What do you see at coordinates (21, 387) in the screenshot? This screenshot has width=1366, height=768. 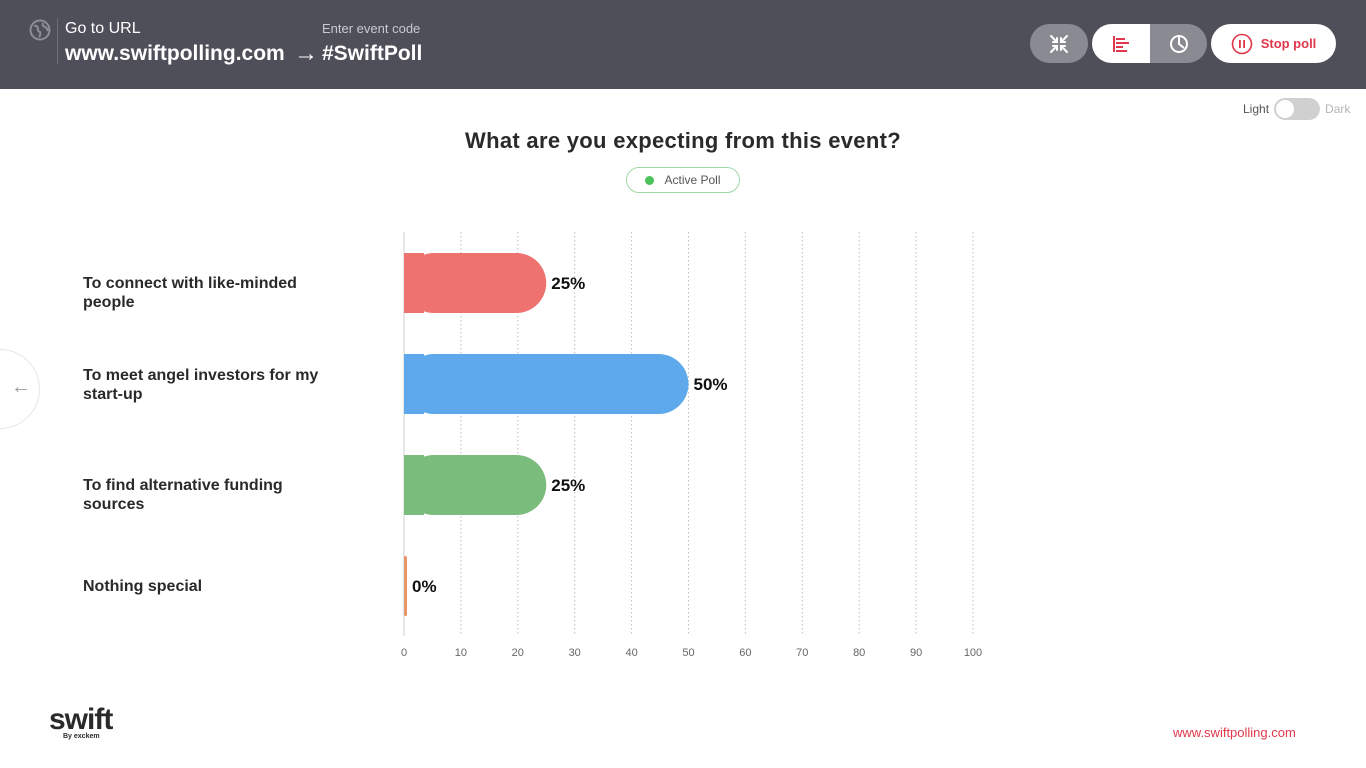 I see `arrow-left-icon: ←` at bounding box center [21, 387].